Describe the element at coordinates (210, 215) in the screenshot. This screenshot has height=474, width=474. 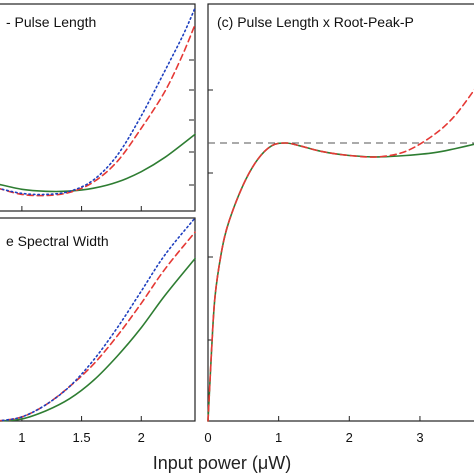
I see `panel-right-y-ticks` at that location.